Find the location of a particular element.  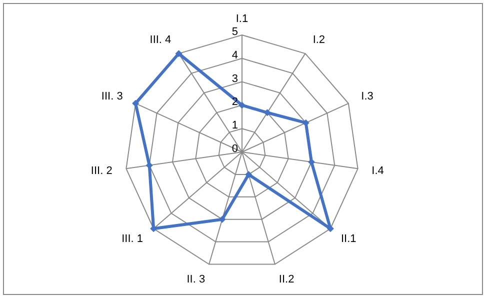

spoke-label: III. 4 is located at coordinates (161, 40).